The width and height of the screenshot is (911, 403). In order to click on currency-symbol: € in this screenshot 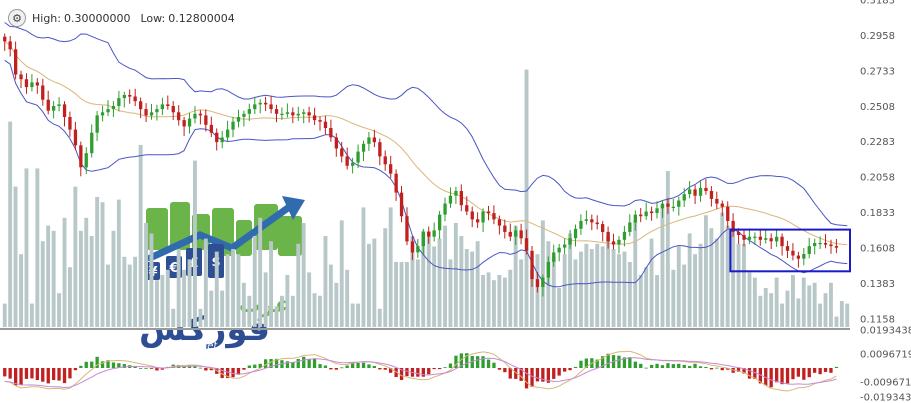, I will do `click(173, 268)`.